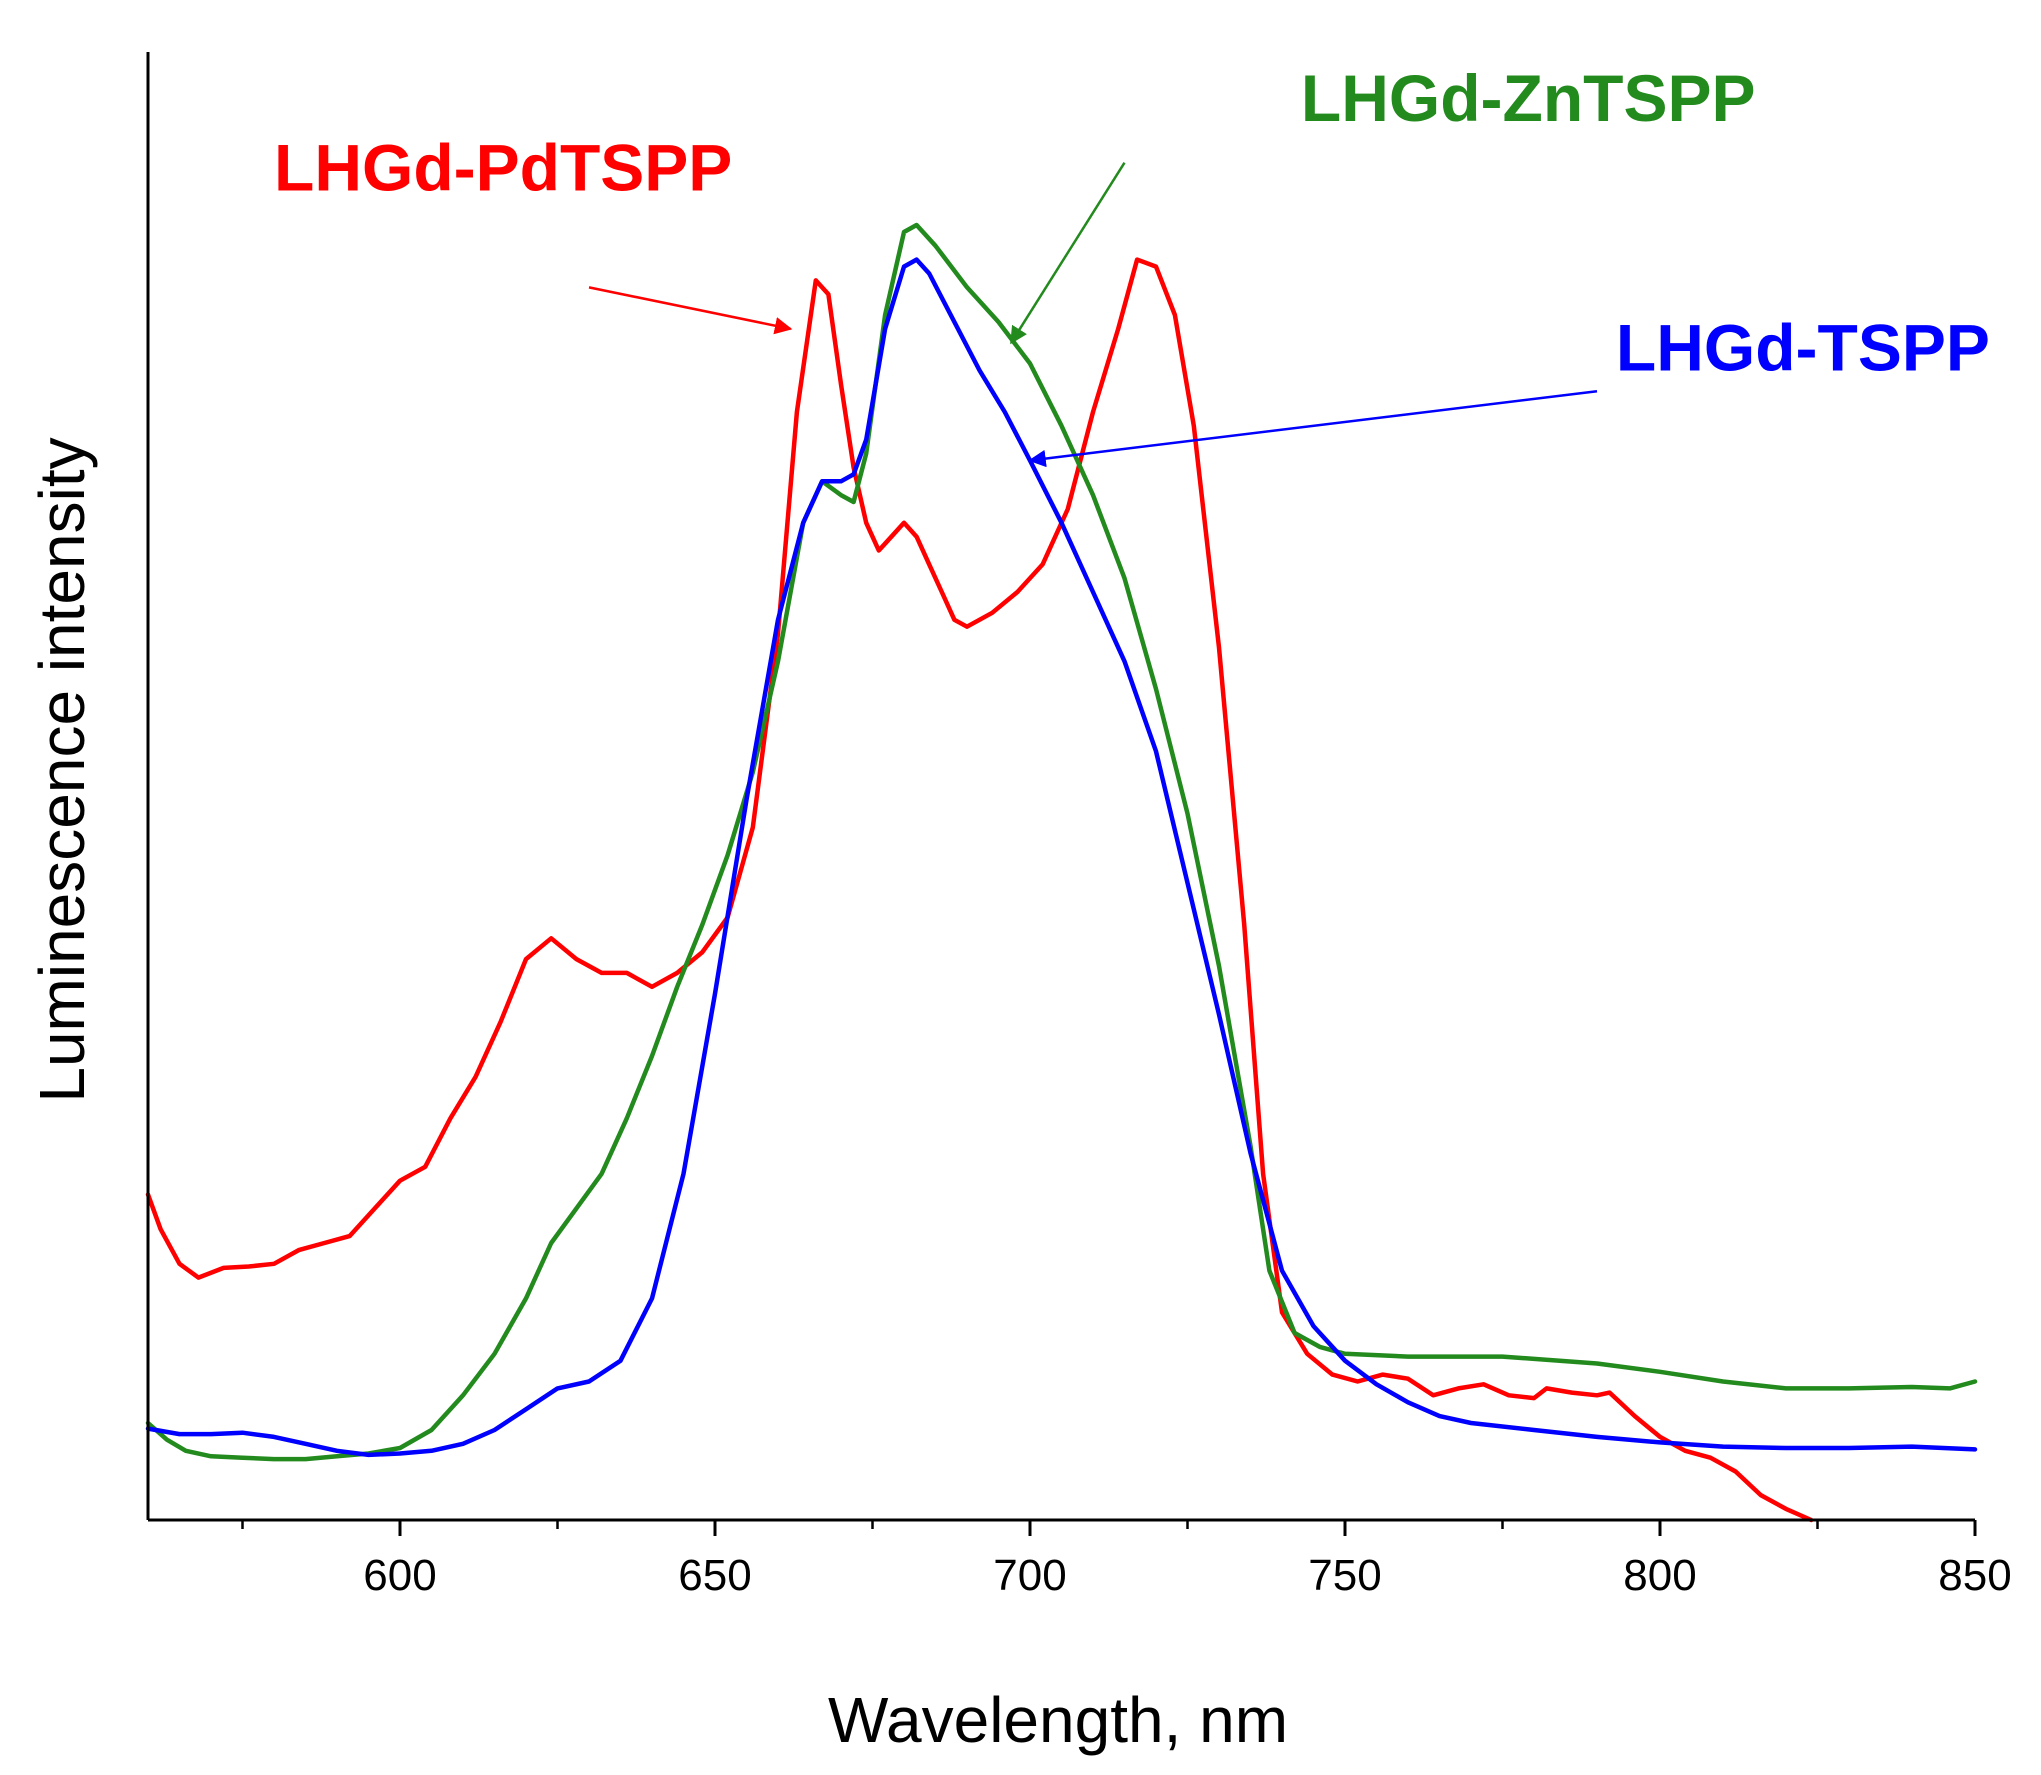 This screenshot has height=1775, width=2041. What do you see at coordinates (1659, 1575) in the screenshot?
I see `x-tick-label: 800` at bounding box center [1659, 1575].